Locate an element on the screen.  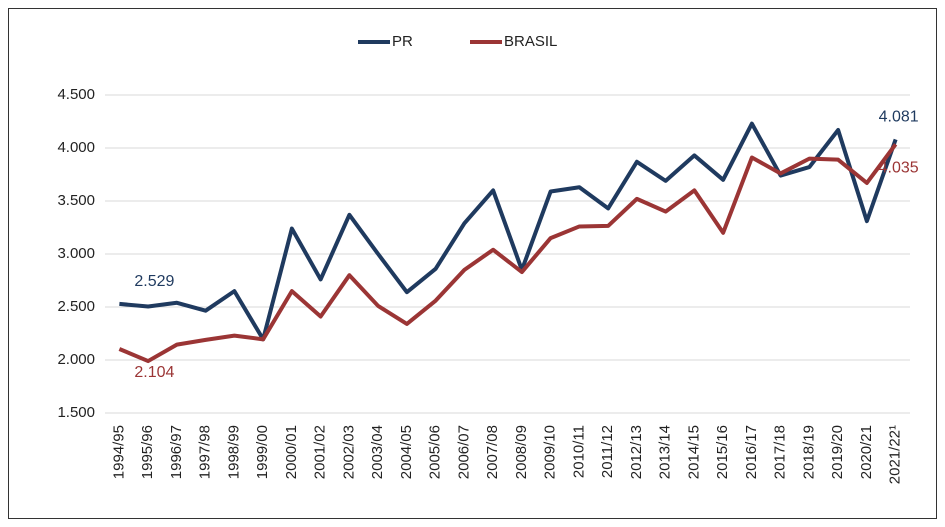
legend-label: PR is located at coordinates (402, 41).